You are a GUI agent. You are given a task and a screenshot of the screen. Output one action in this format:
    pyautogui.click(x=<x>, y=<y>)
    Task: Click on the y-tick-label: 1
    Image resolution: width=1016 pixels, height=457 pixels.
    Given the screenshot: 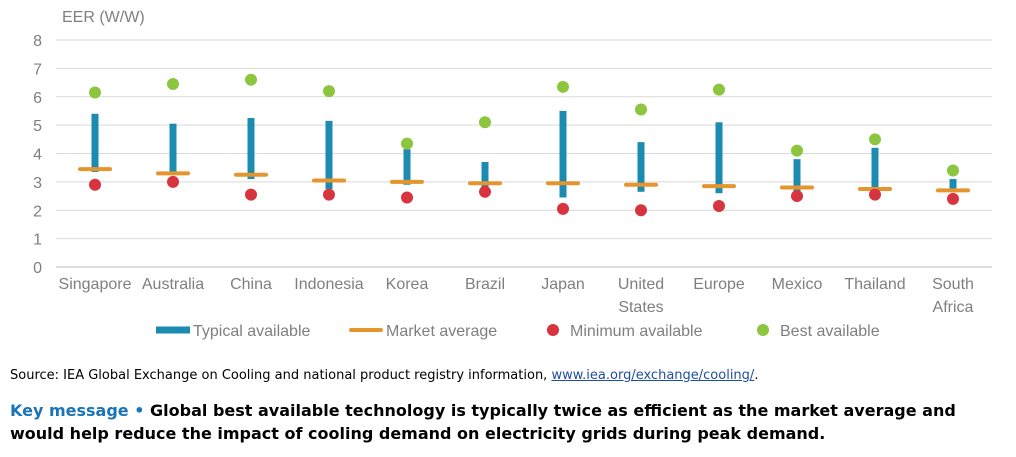 What is the action you would take?
    pyautogui.click(x=37, y=240)
    